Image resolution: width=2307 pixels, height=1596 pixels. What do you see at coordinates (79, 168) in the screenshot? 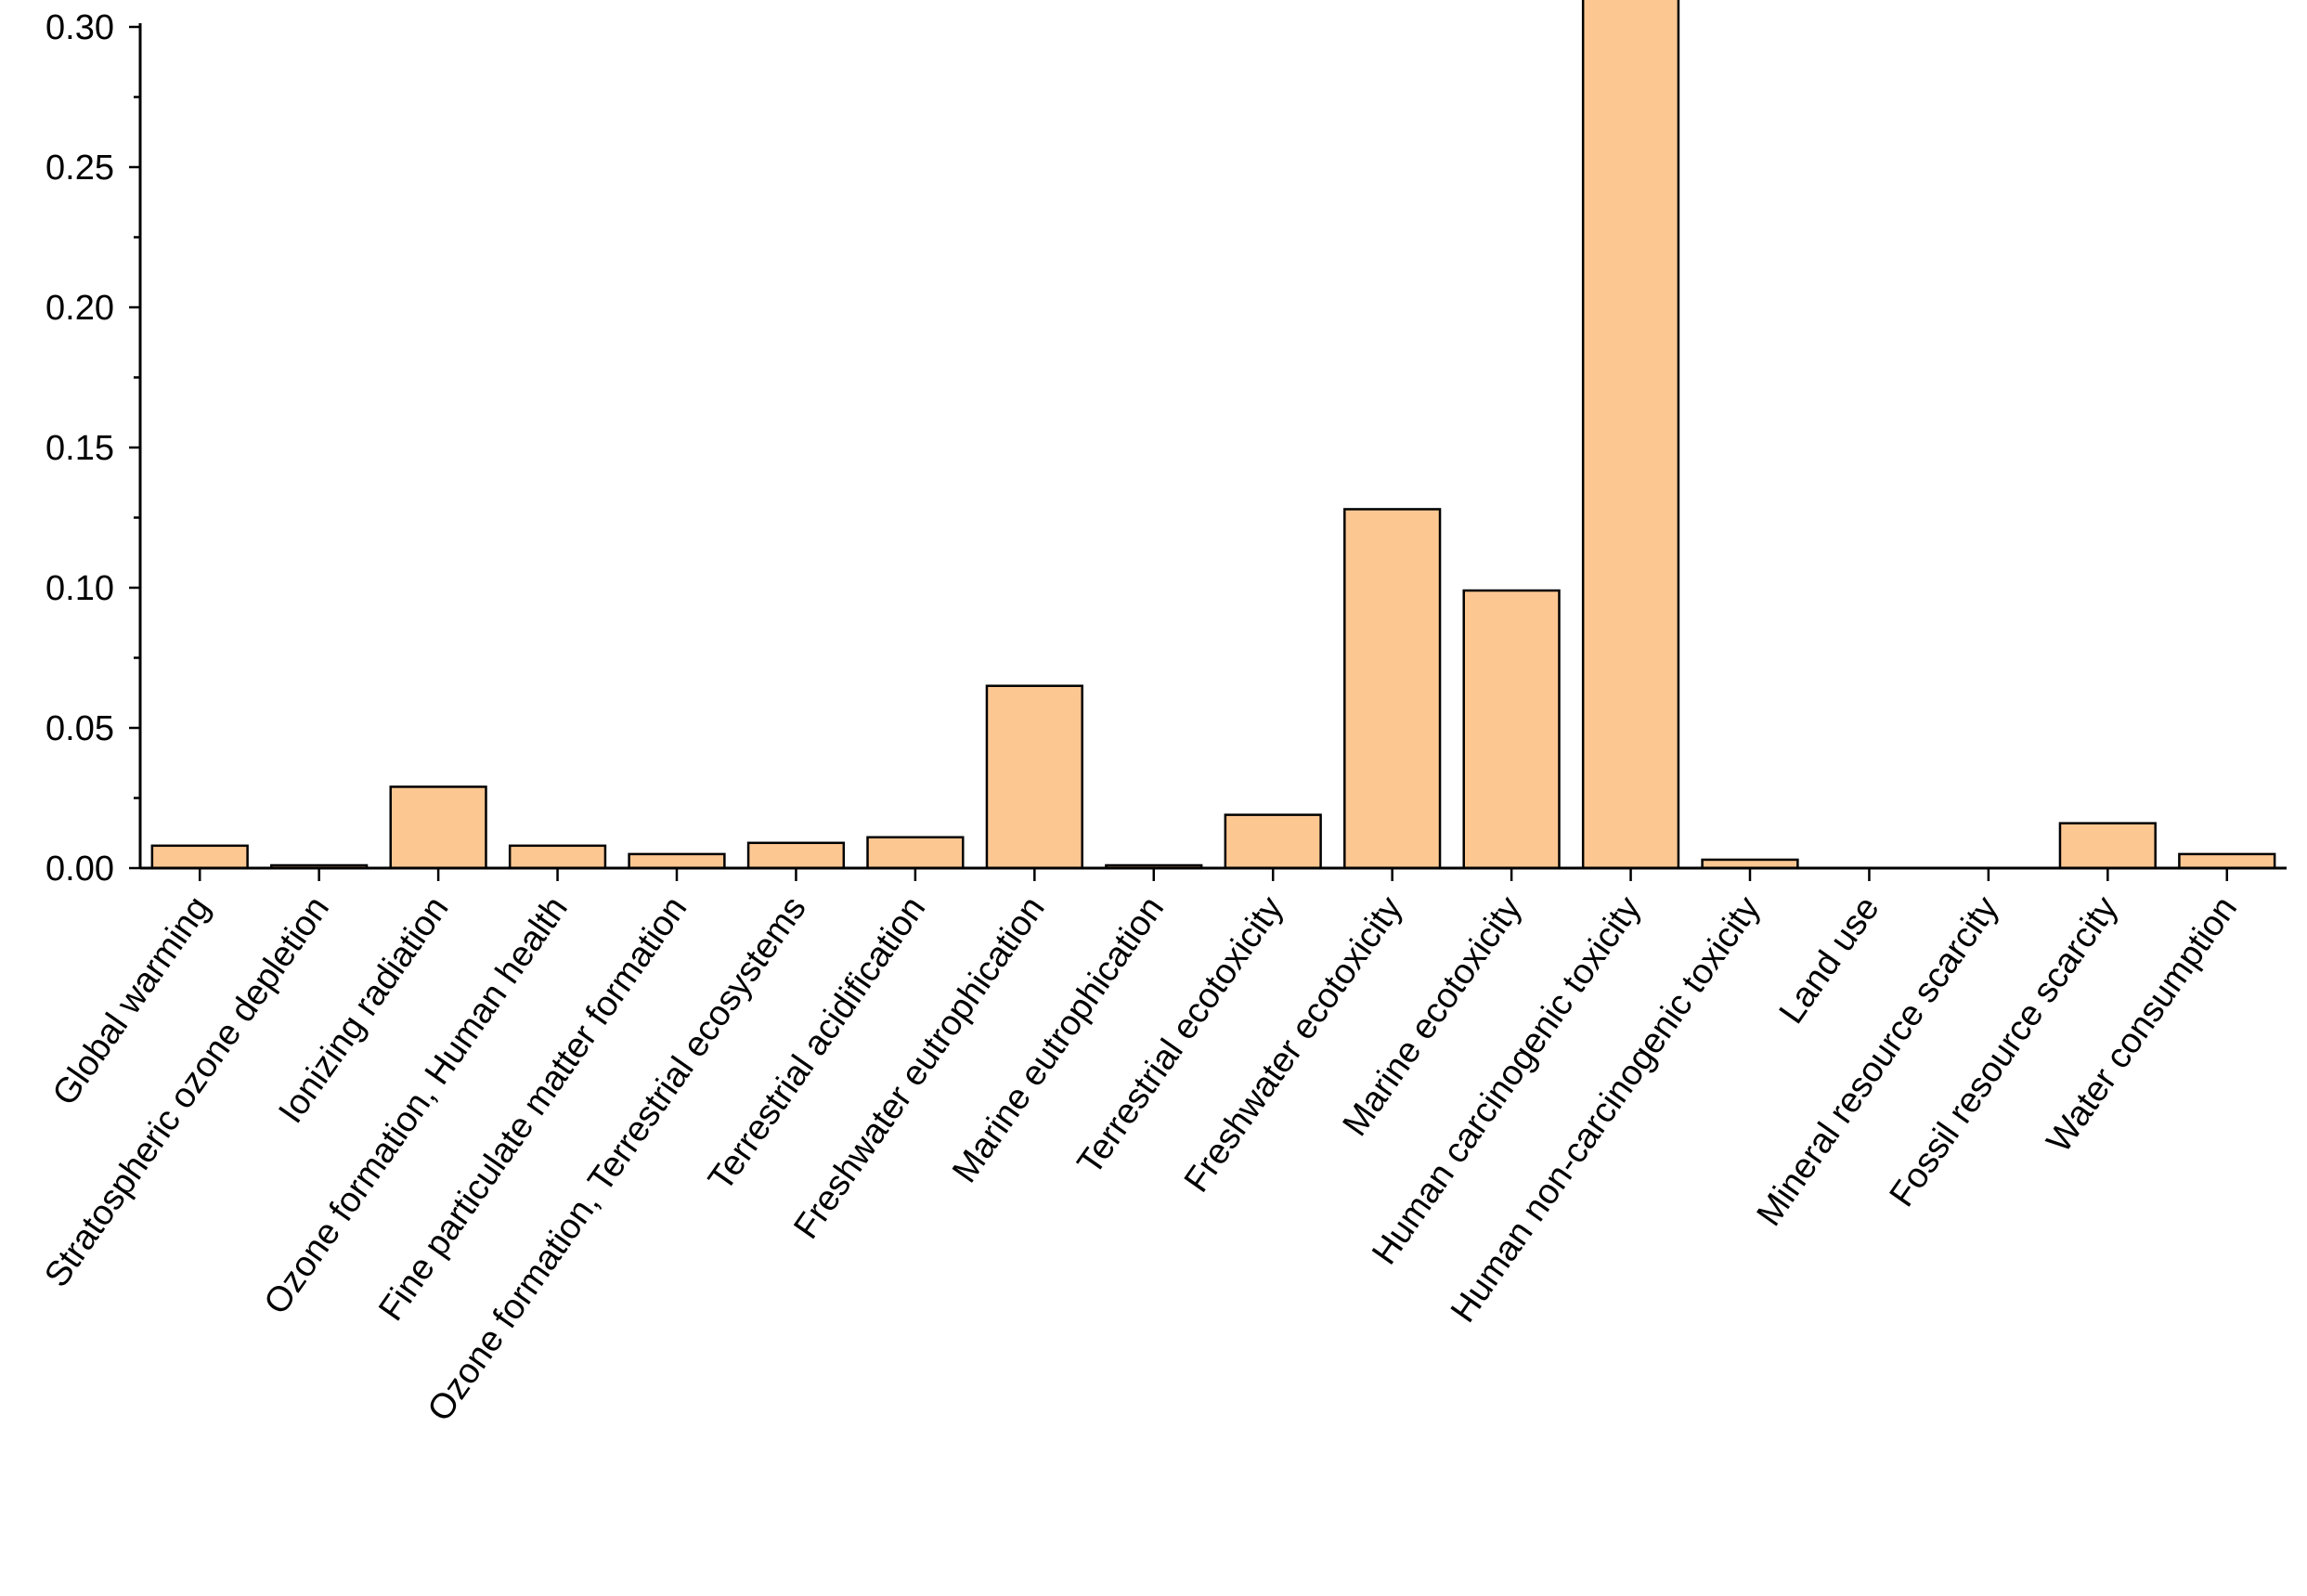
I see `y-tick-label: 0.25` at bounding box center [79, 168].